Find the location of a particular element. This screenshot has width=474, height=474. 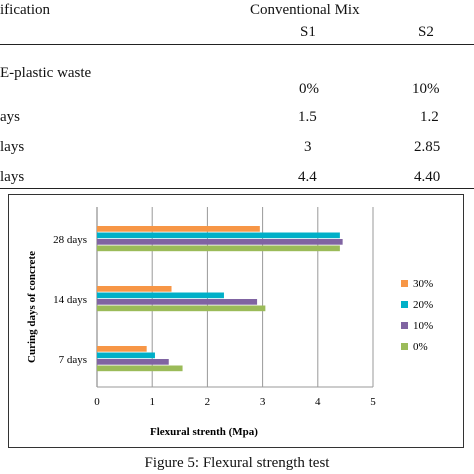

x-tick-label: 2 is located at coordinates (208, 402).